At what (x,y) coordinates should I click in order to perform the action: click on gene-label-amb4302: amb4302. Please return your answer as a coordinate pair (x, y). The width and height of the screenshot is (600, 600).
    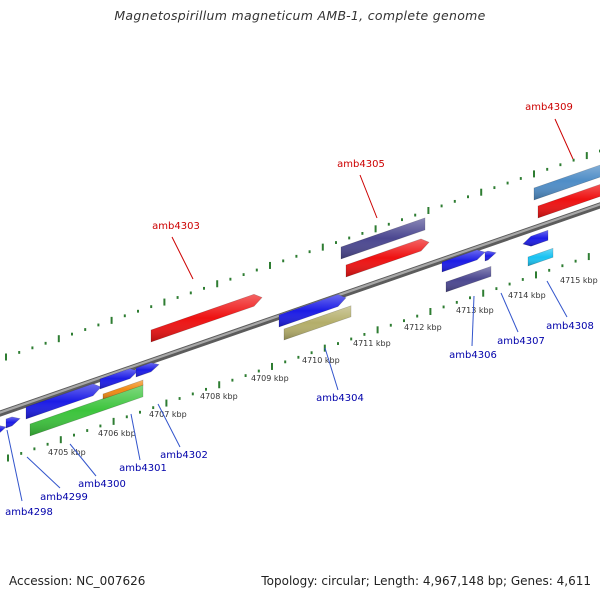
    Looking at the image, I should click on (184, 455).